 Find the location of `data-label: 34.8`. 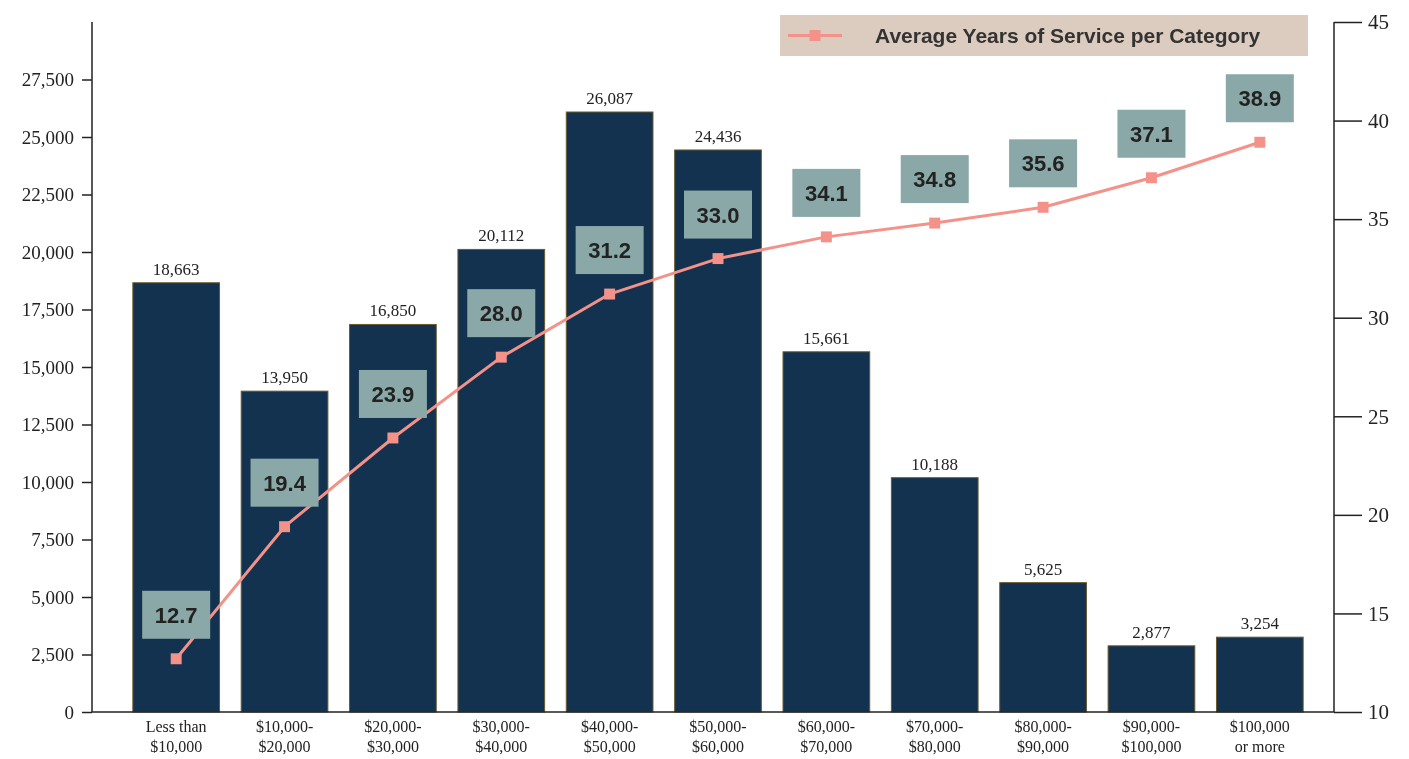

data-label: 34.8 is located at coordinates (935, 180).